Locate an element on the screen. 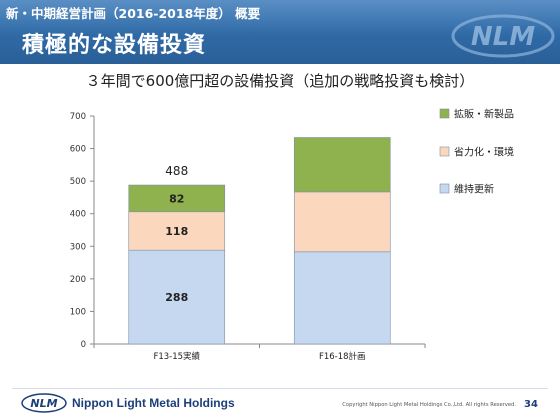 Image resolution: width=560 pixels, height=420 pixels. bar-data-label: 118 is located at coordinates (176, 231).